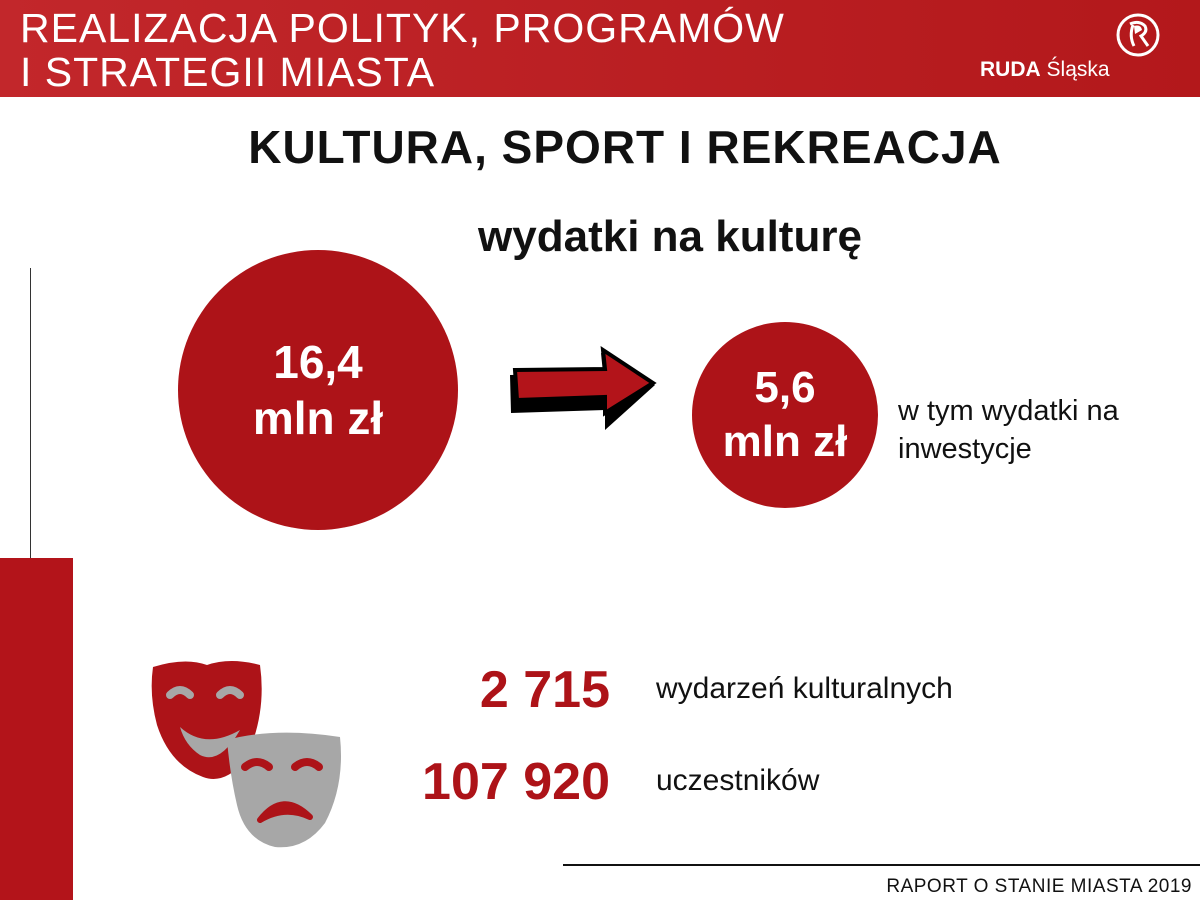 Image resolution: width=1200 pixels, height=900 pixels. I want to click on header-title-line1: REALIZACJA POLITYK, PROGRAMÓW, so click(402, 28).